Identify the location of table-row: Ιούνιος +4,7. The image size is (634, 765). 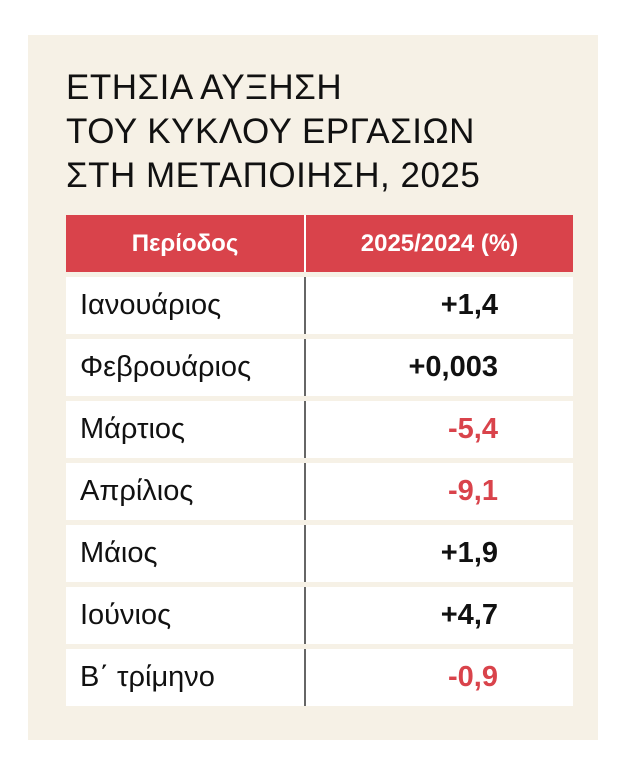
(319, 615).